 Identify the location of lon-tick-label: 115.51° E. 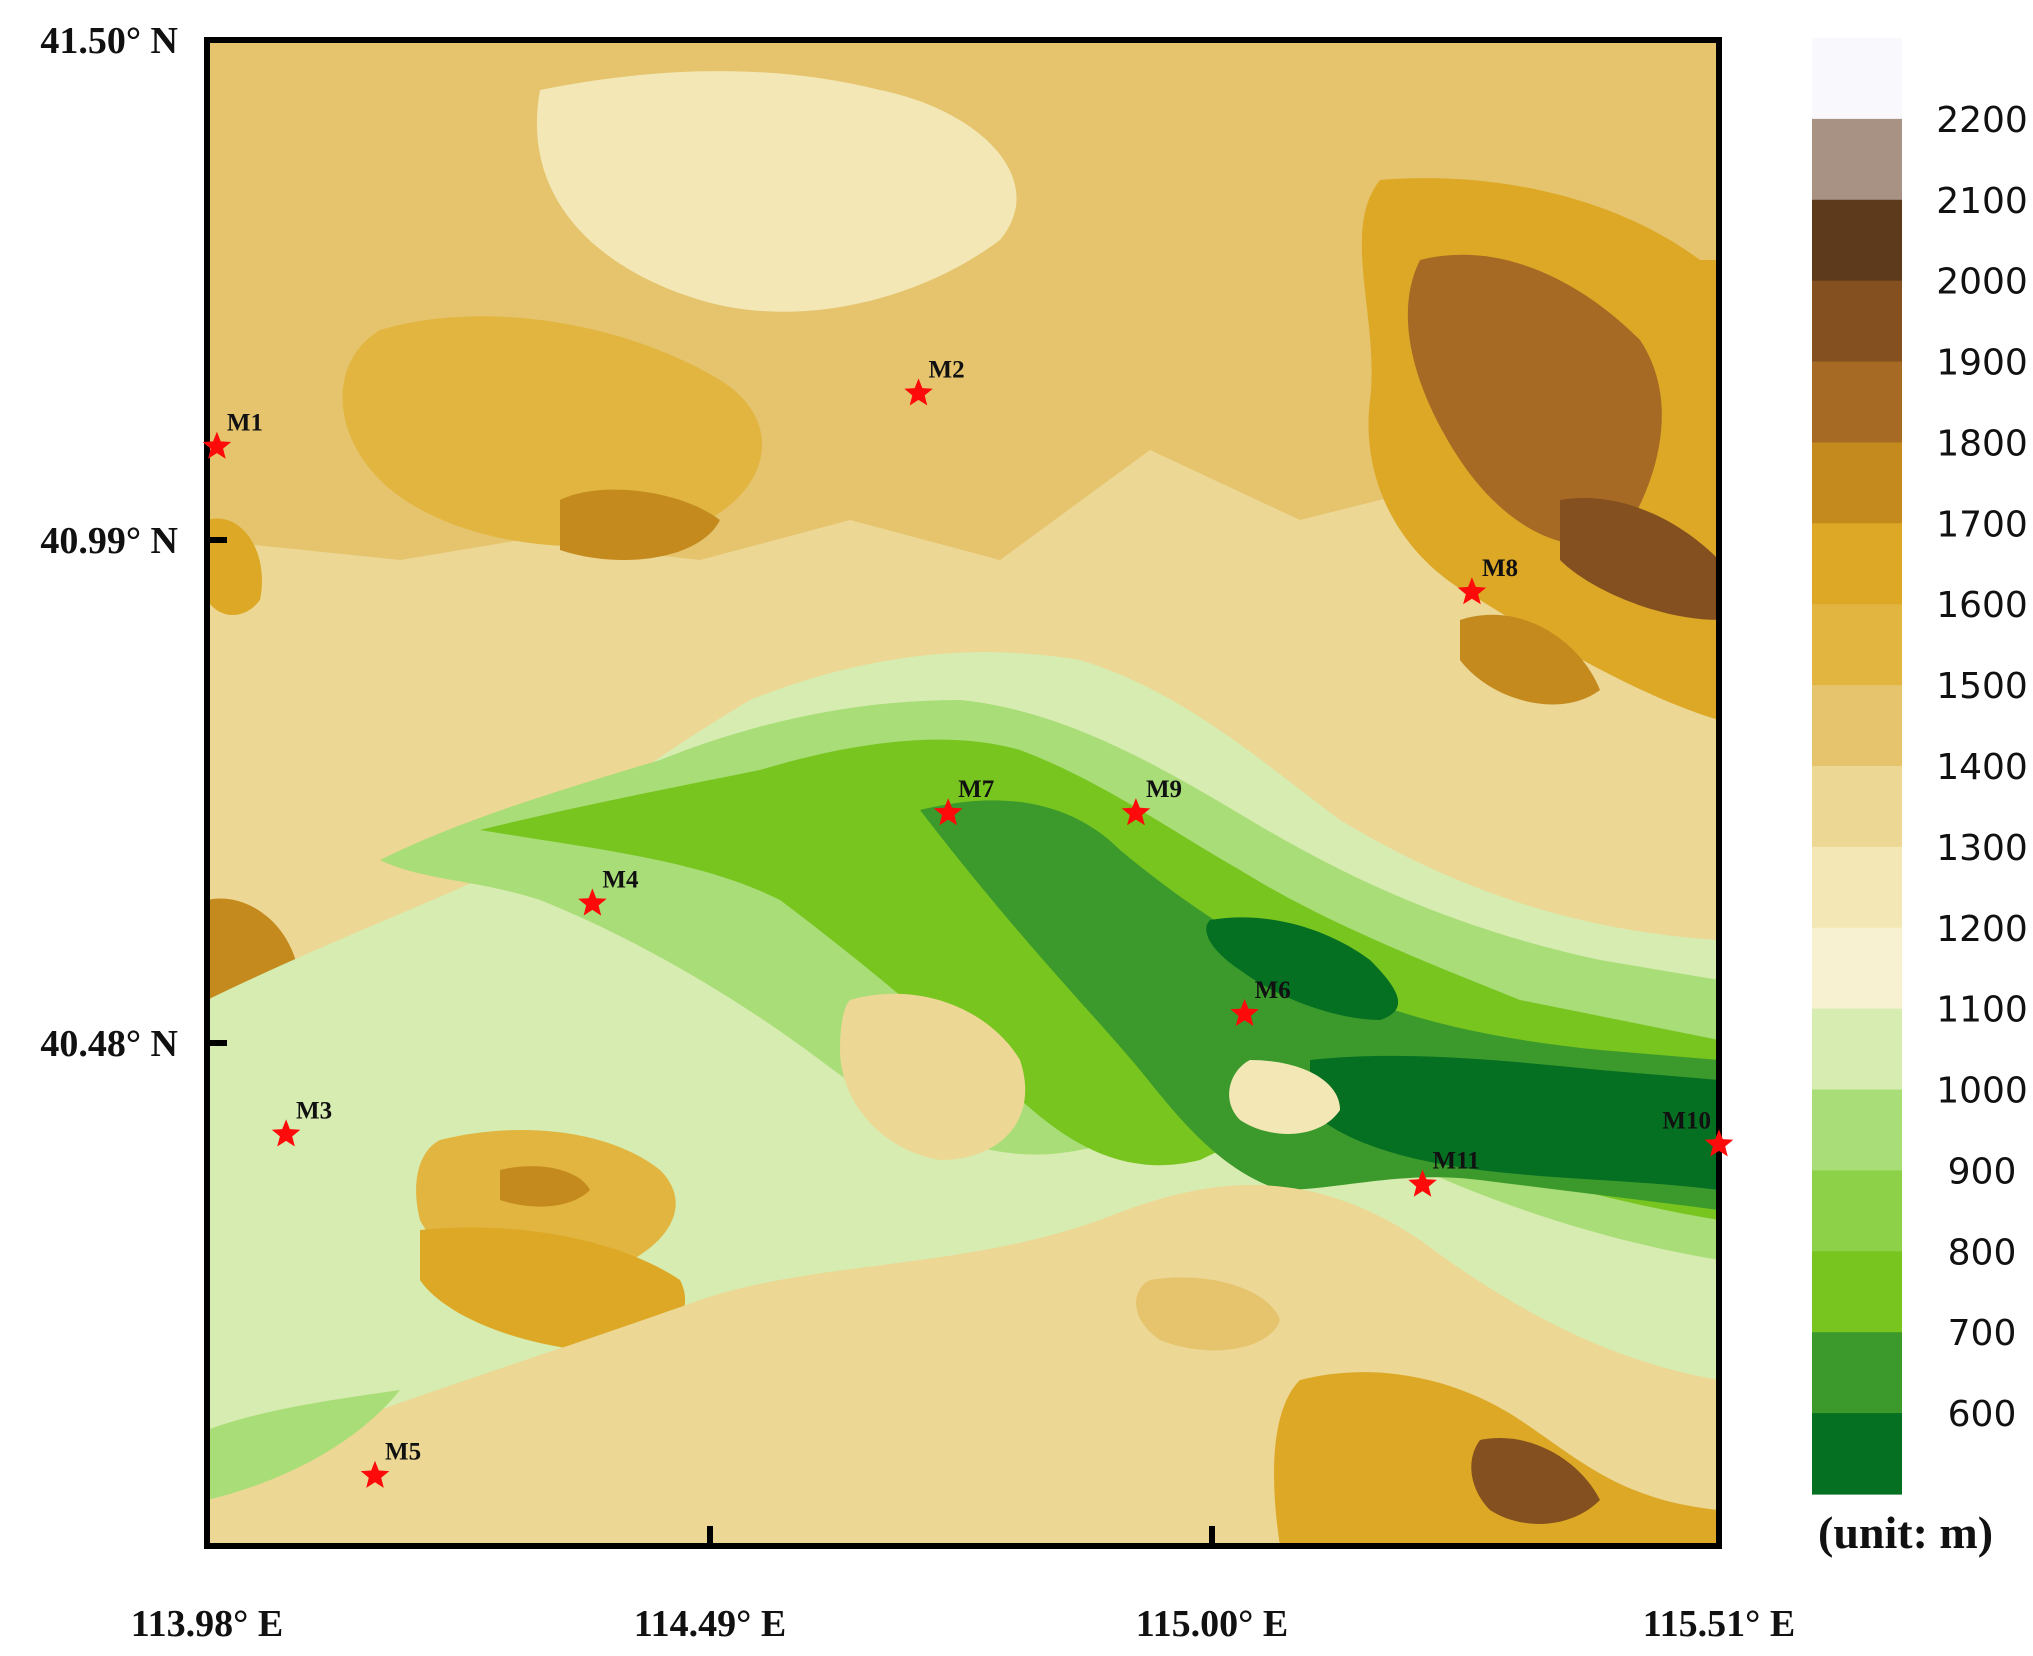
(1719, 1624).